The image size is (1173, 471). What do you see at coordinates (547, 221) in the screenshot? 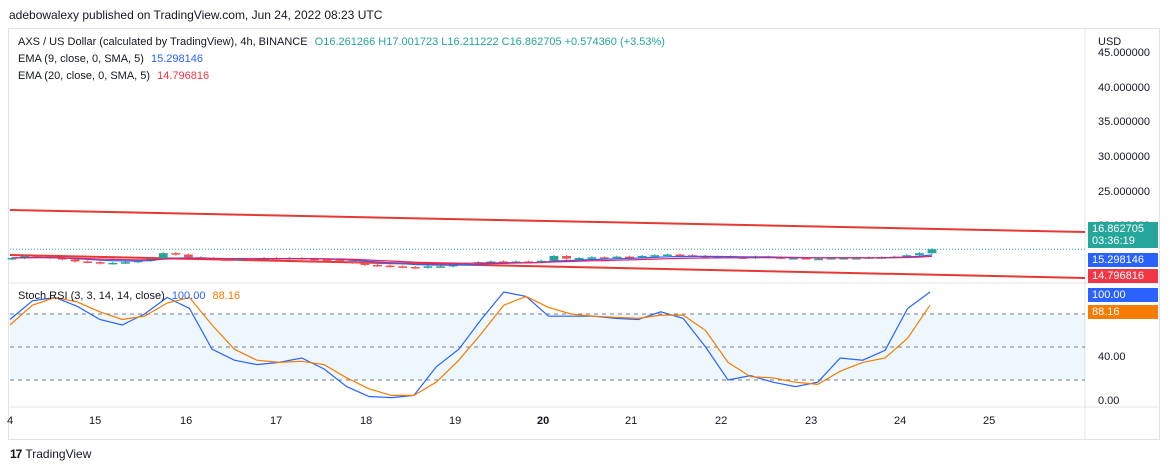
I see `upper-channel-line` at bounding box center [547, 221].